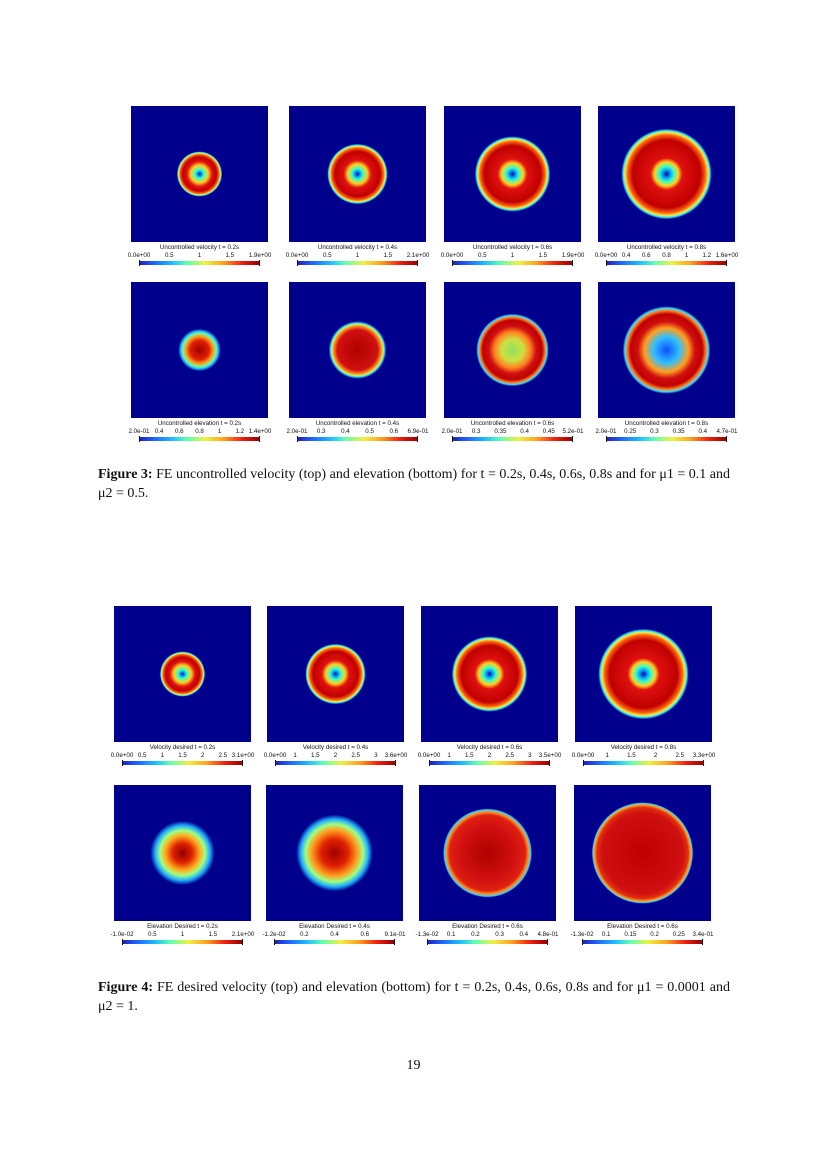  Describe the element at coordinates (358, 432) in the screenshot. I see `colorbar-ticks: 2.0e-01 0.3 0.4 0.5 0.6 6.9e-01` at that location.